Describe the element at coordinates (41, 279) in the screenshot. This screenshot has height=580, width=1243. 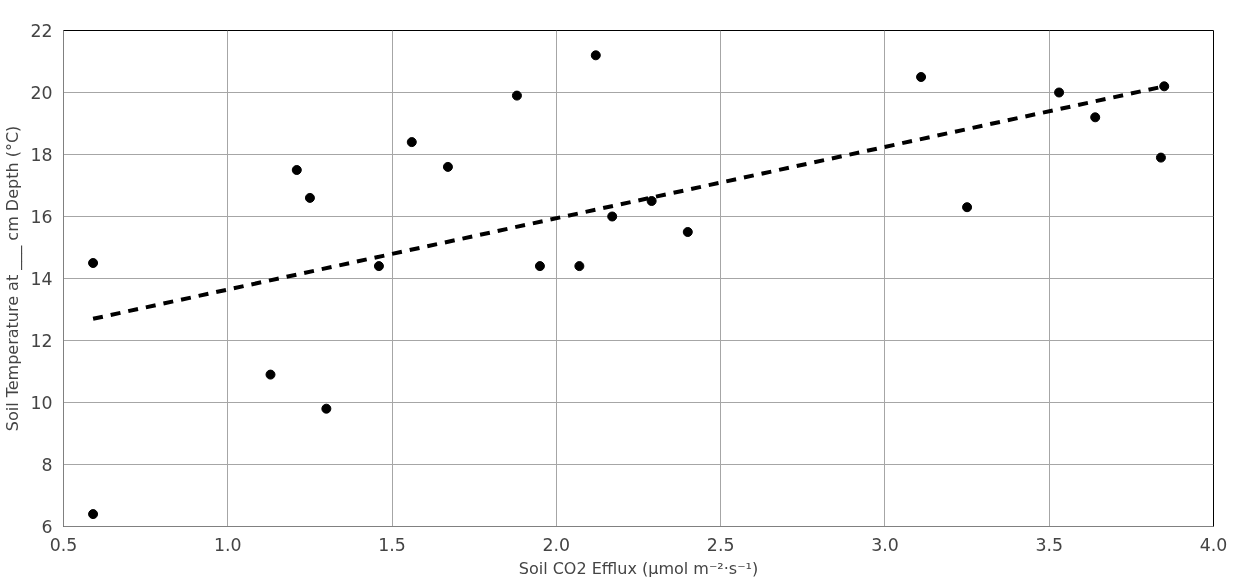
I see `y-tick-label: 14` at that location.